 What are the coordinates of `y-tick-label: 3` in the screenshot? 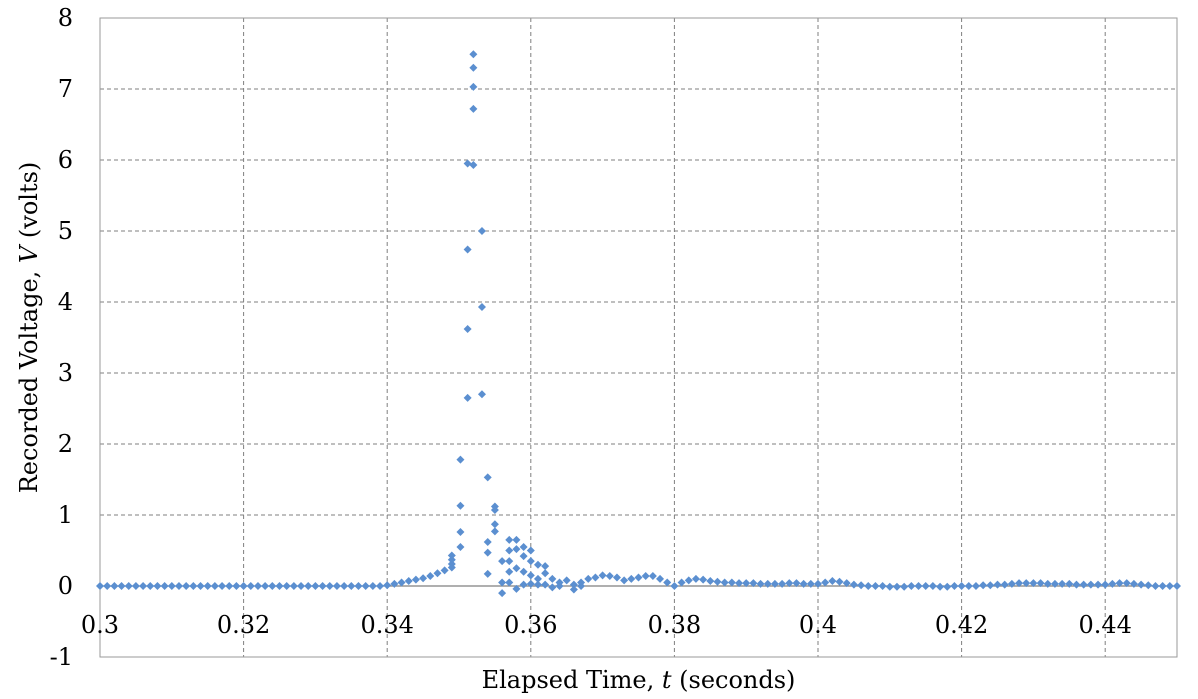 It's located at (65, 373).